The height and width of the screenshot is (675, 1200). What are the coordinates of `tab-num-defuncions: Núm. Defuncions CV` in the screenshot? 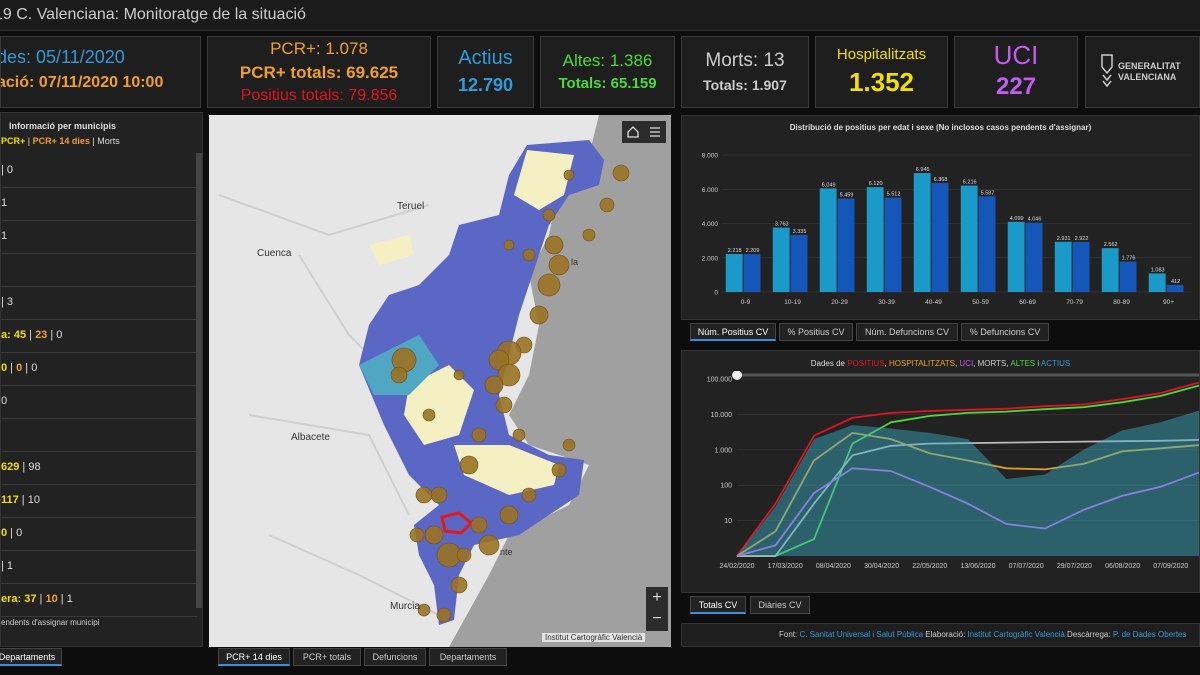 It's located at (907, 332).